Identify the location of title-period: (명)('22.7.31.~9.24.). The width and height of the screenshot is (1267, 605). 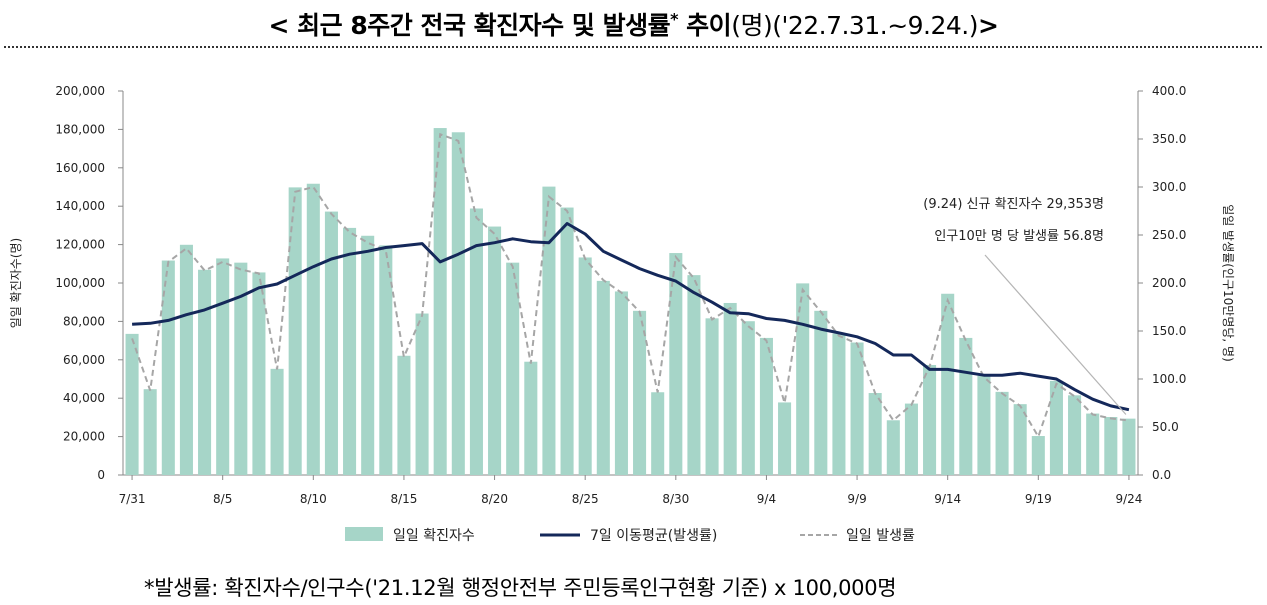
(855, 25).